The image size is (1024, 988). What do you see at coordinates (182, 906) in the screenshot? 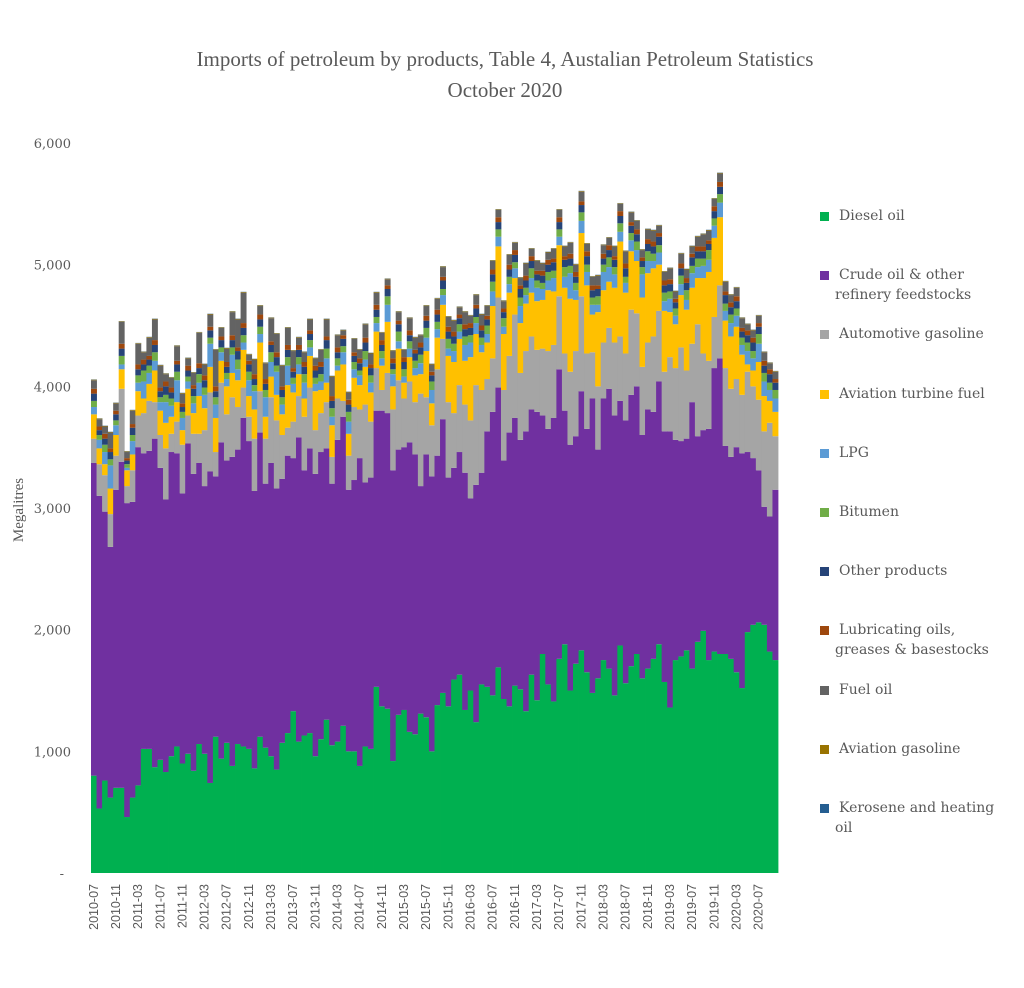
I see `x-tick-label: 2011-11` at bounding box center [182, 906].